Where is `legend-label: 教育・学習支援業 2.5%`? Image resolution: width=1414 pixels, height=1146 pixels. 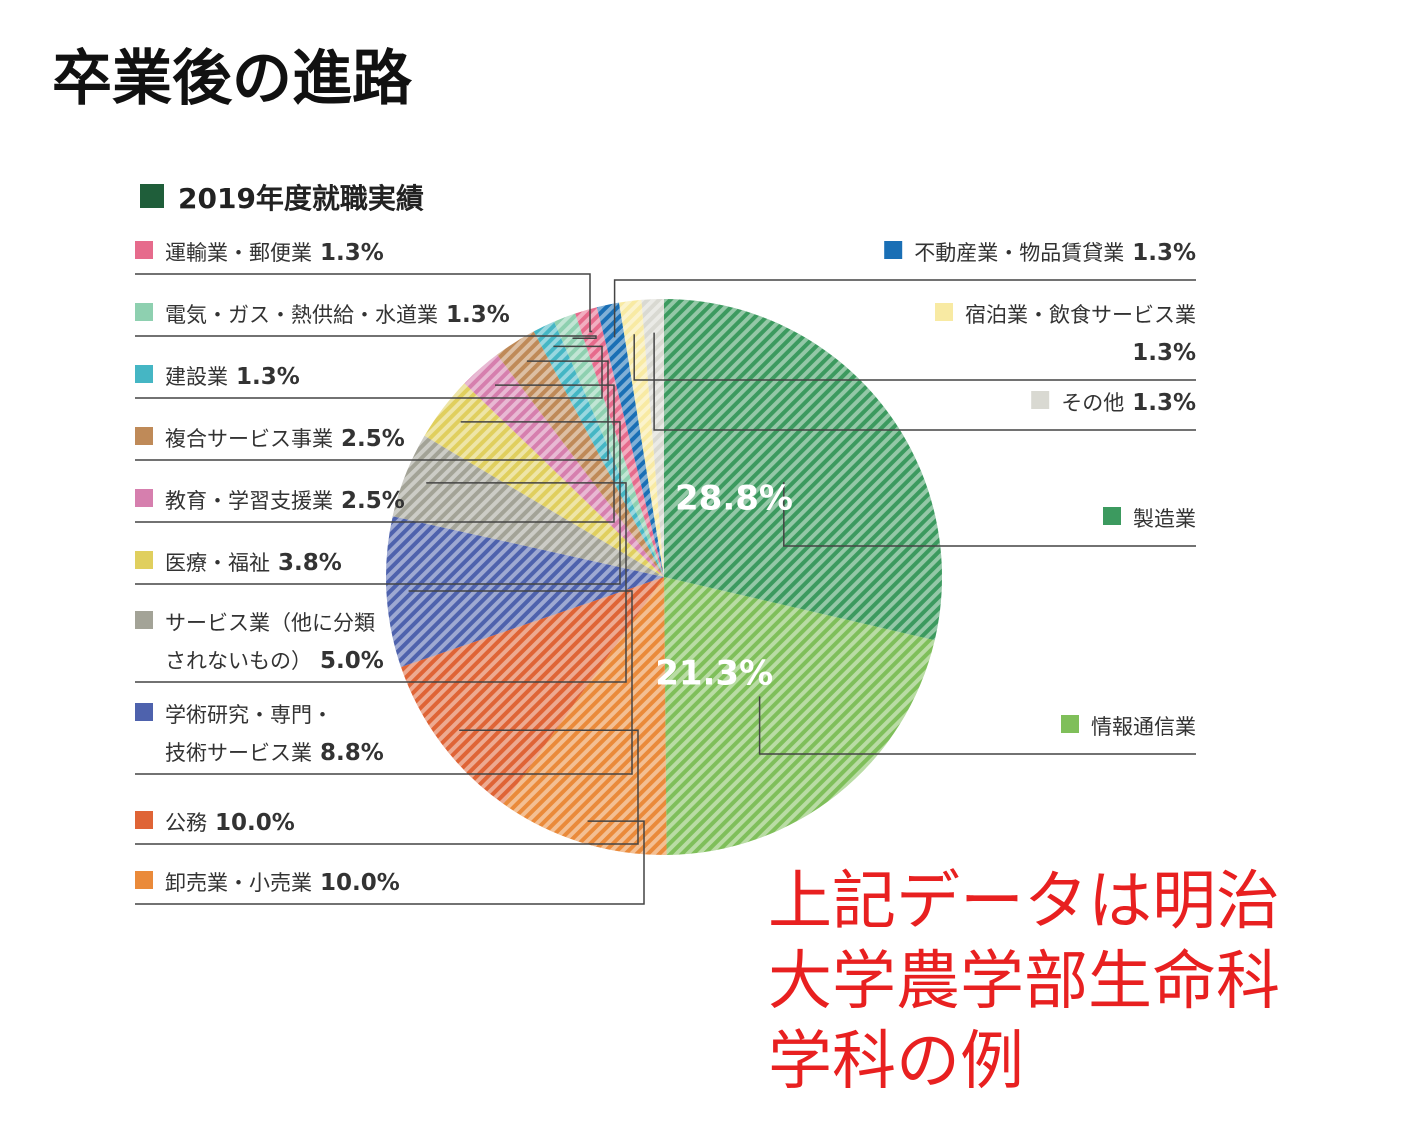 legend-label: 教育・学習支援業 2.5% is located at coordinates (285, 501).